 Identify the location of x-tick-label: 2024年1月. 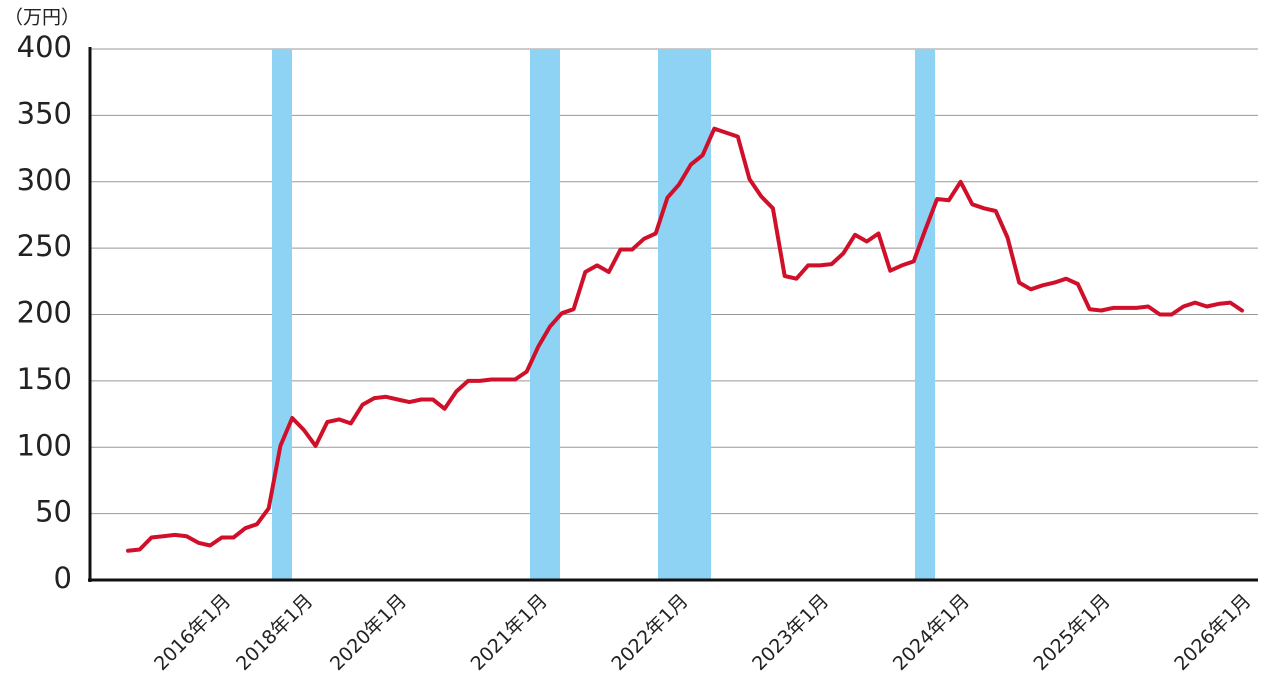
(931, 632).